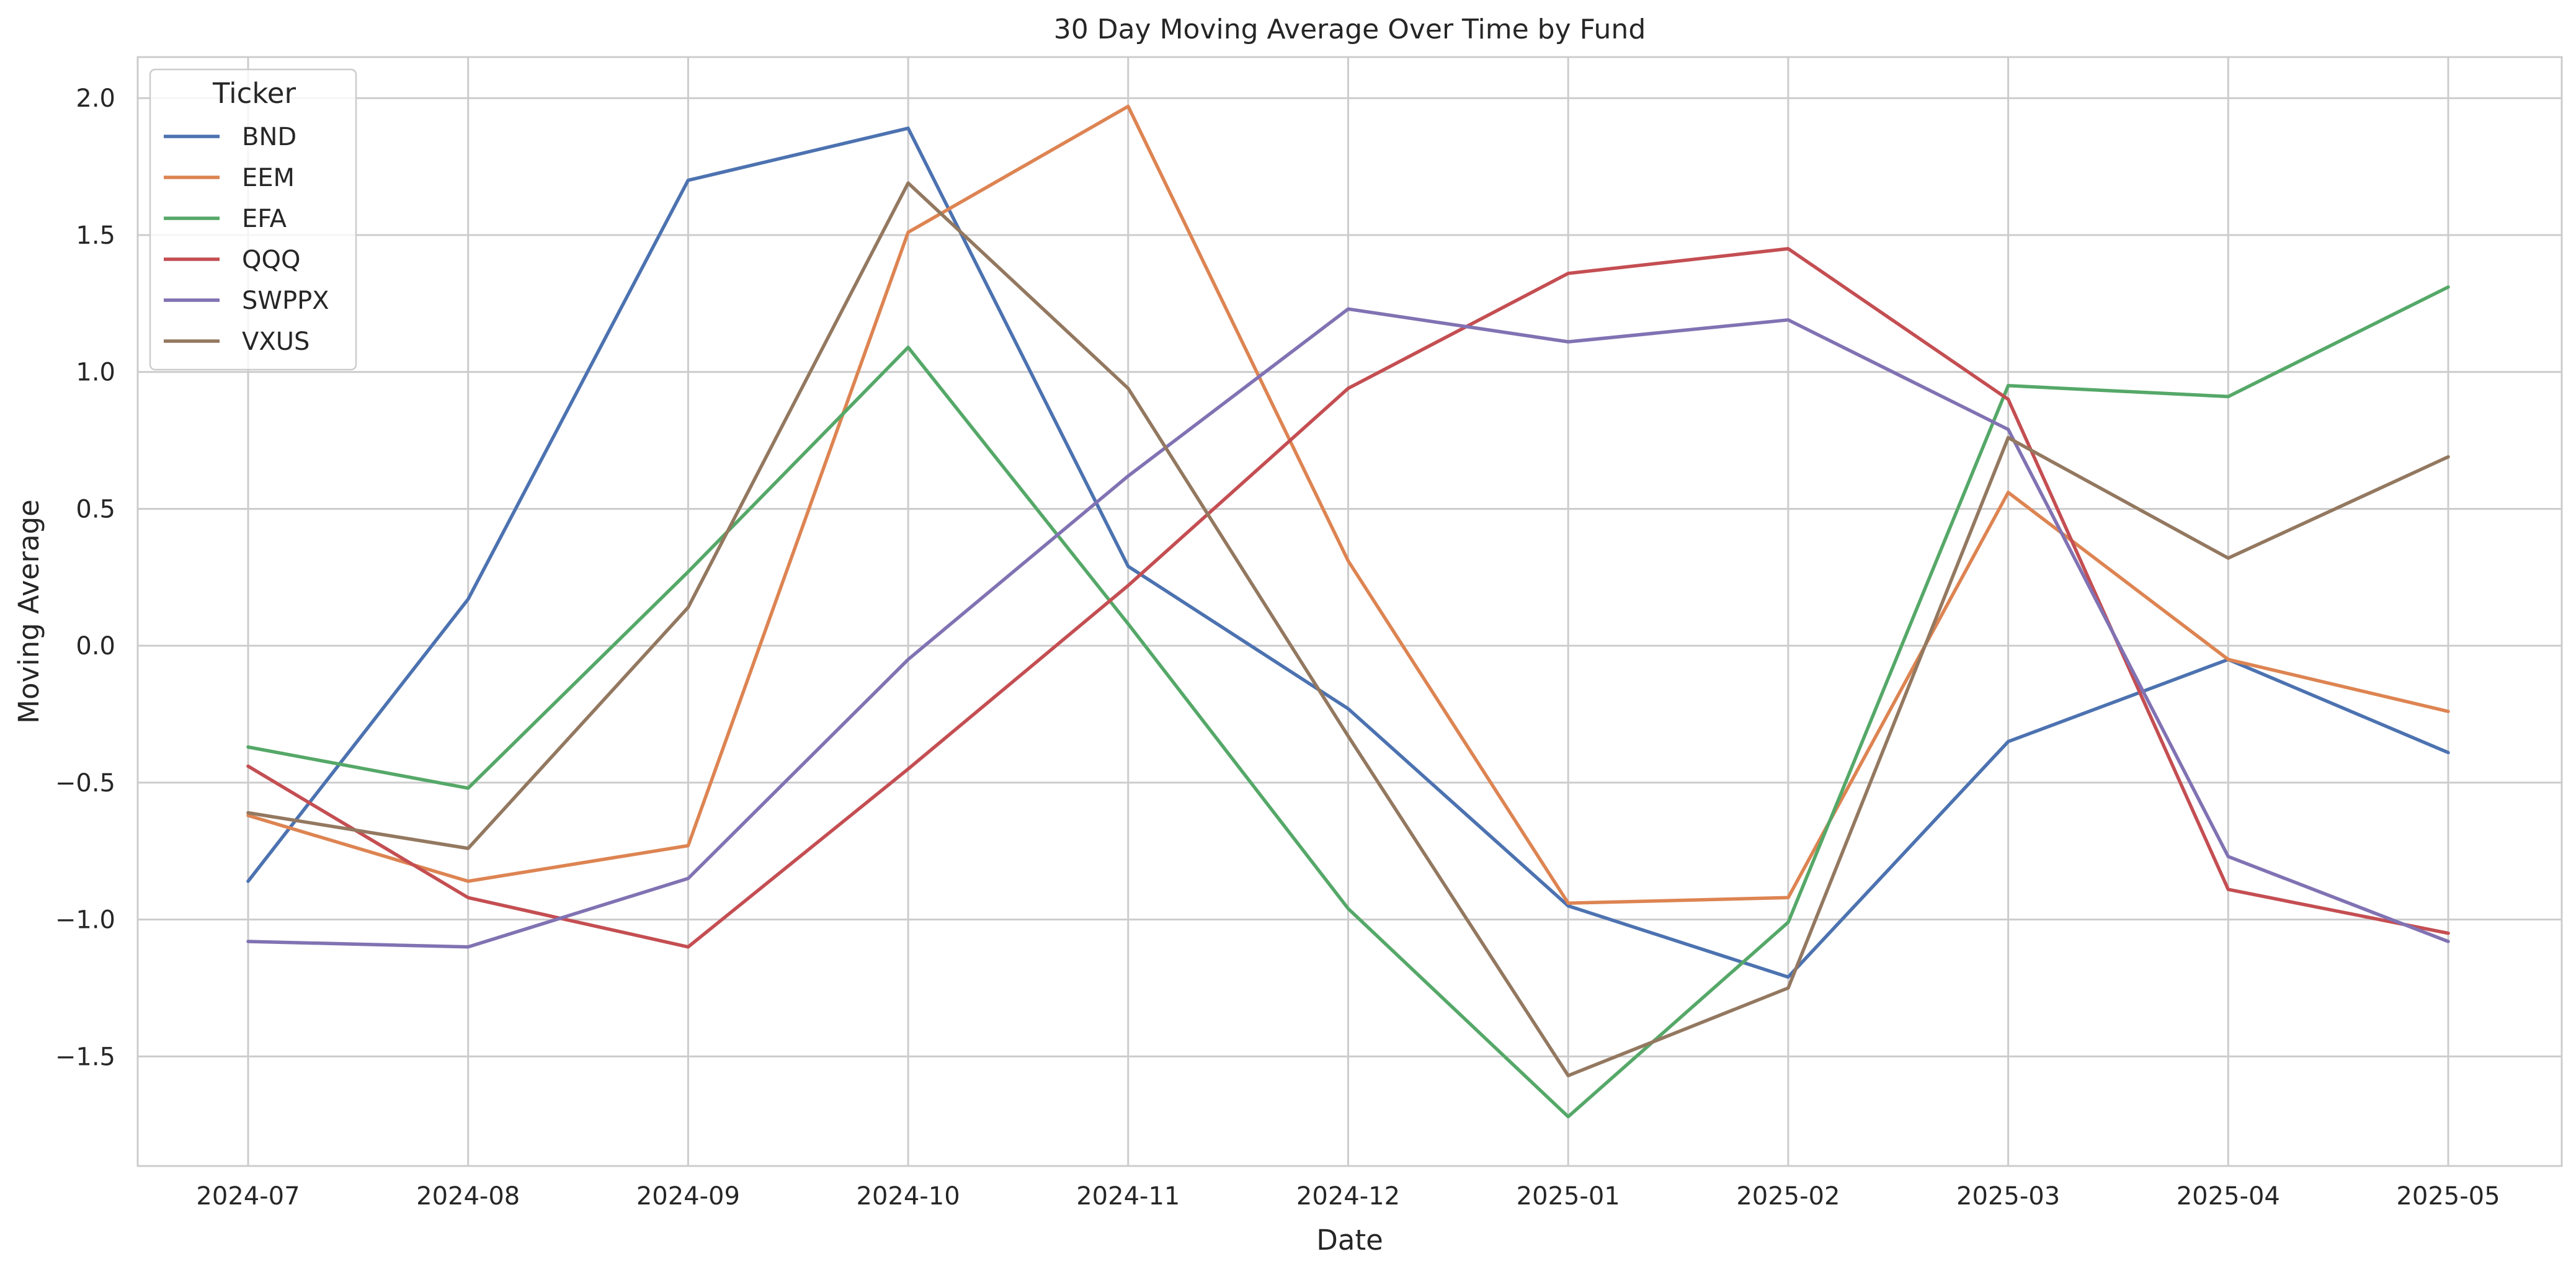 Image resolution: width=2576 pixels, height=1277 pixels. What do you see at coordinates (85, 920) in the screenshot?
I see `y-tick-label: −1.0` at bounding box center [85, 920].